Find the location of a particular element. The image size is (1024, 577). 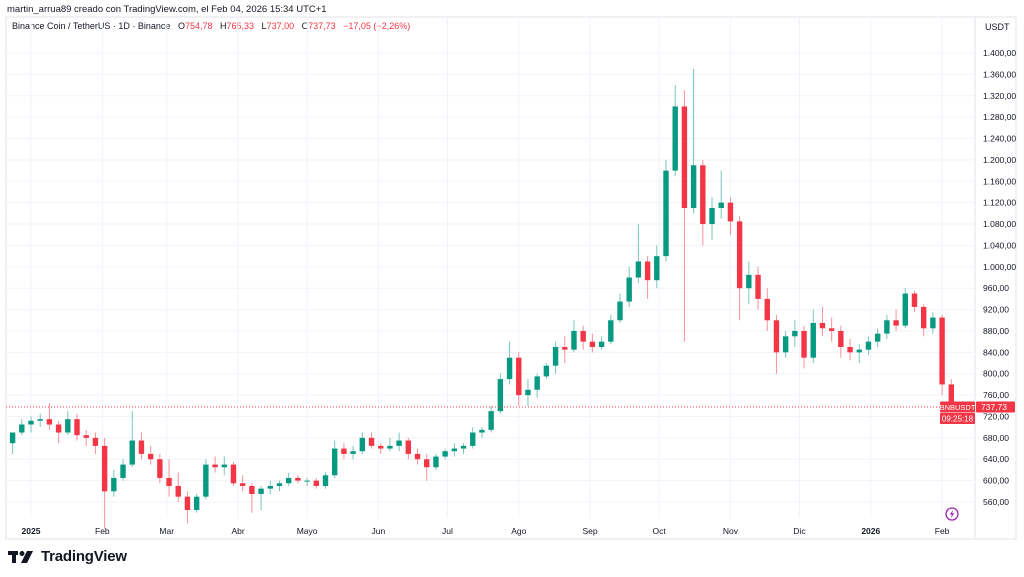

time-tick-label: Sep is located at coordinates (590, 531).